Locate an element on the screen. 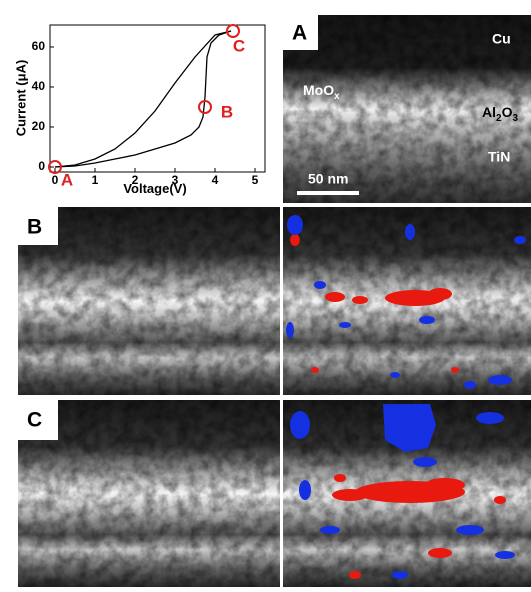 The width and height of the screenshot is (531, 592). iv-curve is located at coordinates (143, 99).